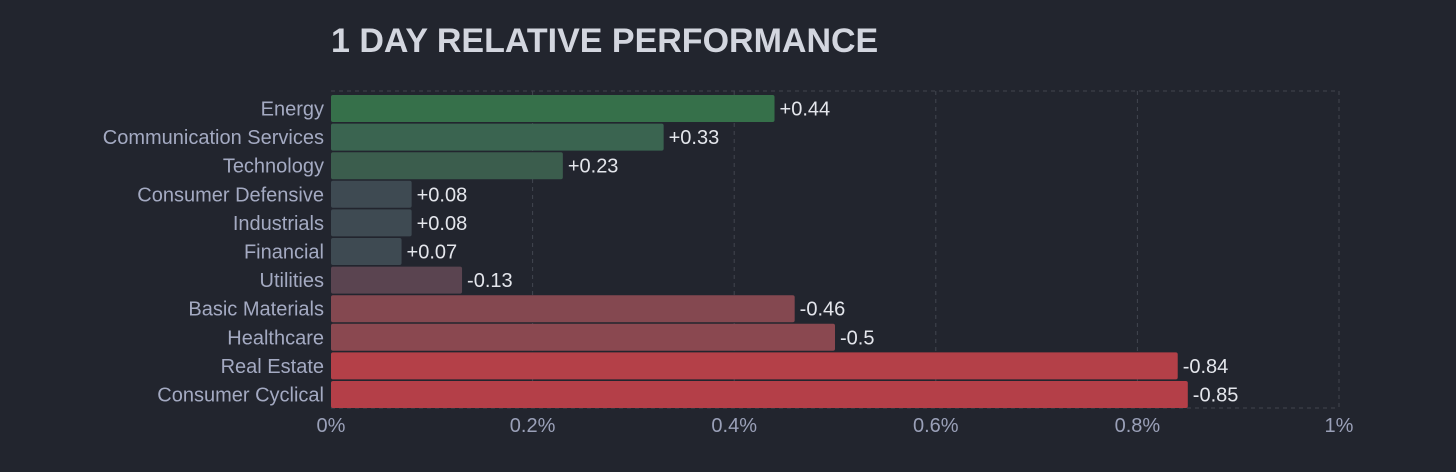 This screenshot has width=1456, height=472. I want to click on category-label: Industrials, so click(278, 224).